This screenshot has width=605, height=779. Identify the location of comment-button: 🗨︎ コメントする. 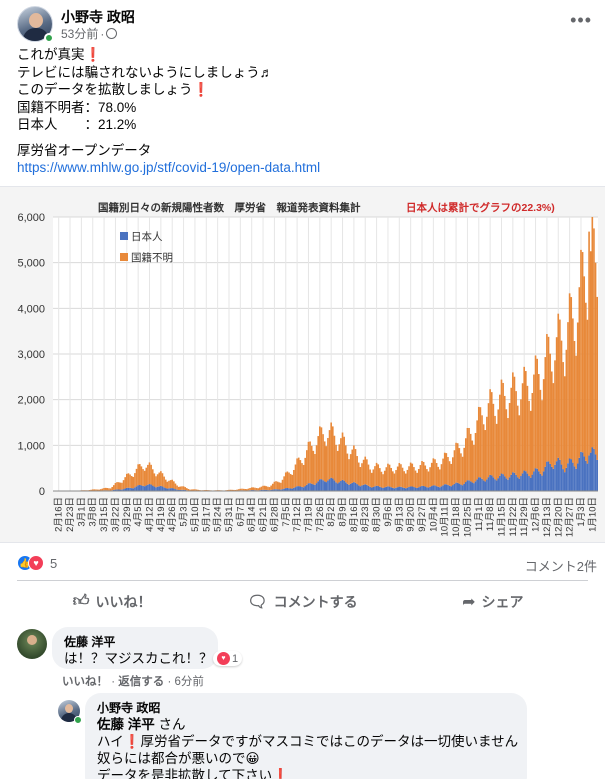
(302, 601).